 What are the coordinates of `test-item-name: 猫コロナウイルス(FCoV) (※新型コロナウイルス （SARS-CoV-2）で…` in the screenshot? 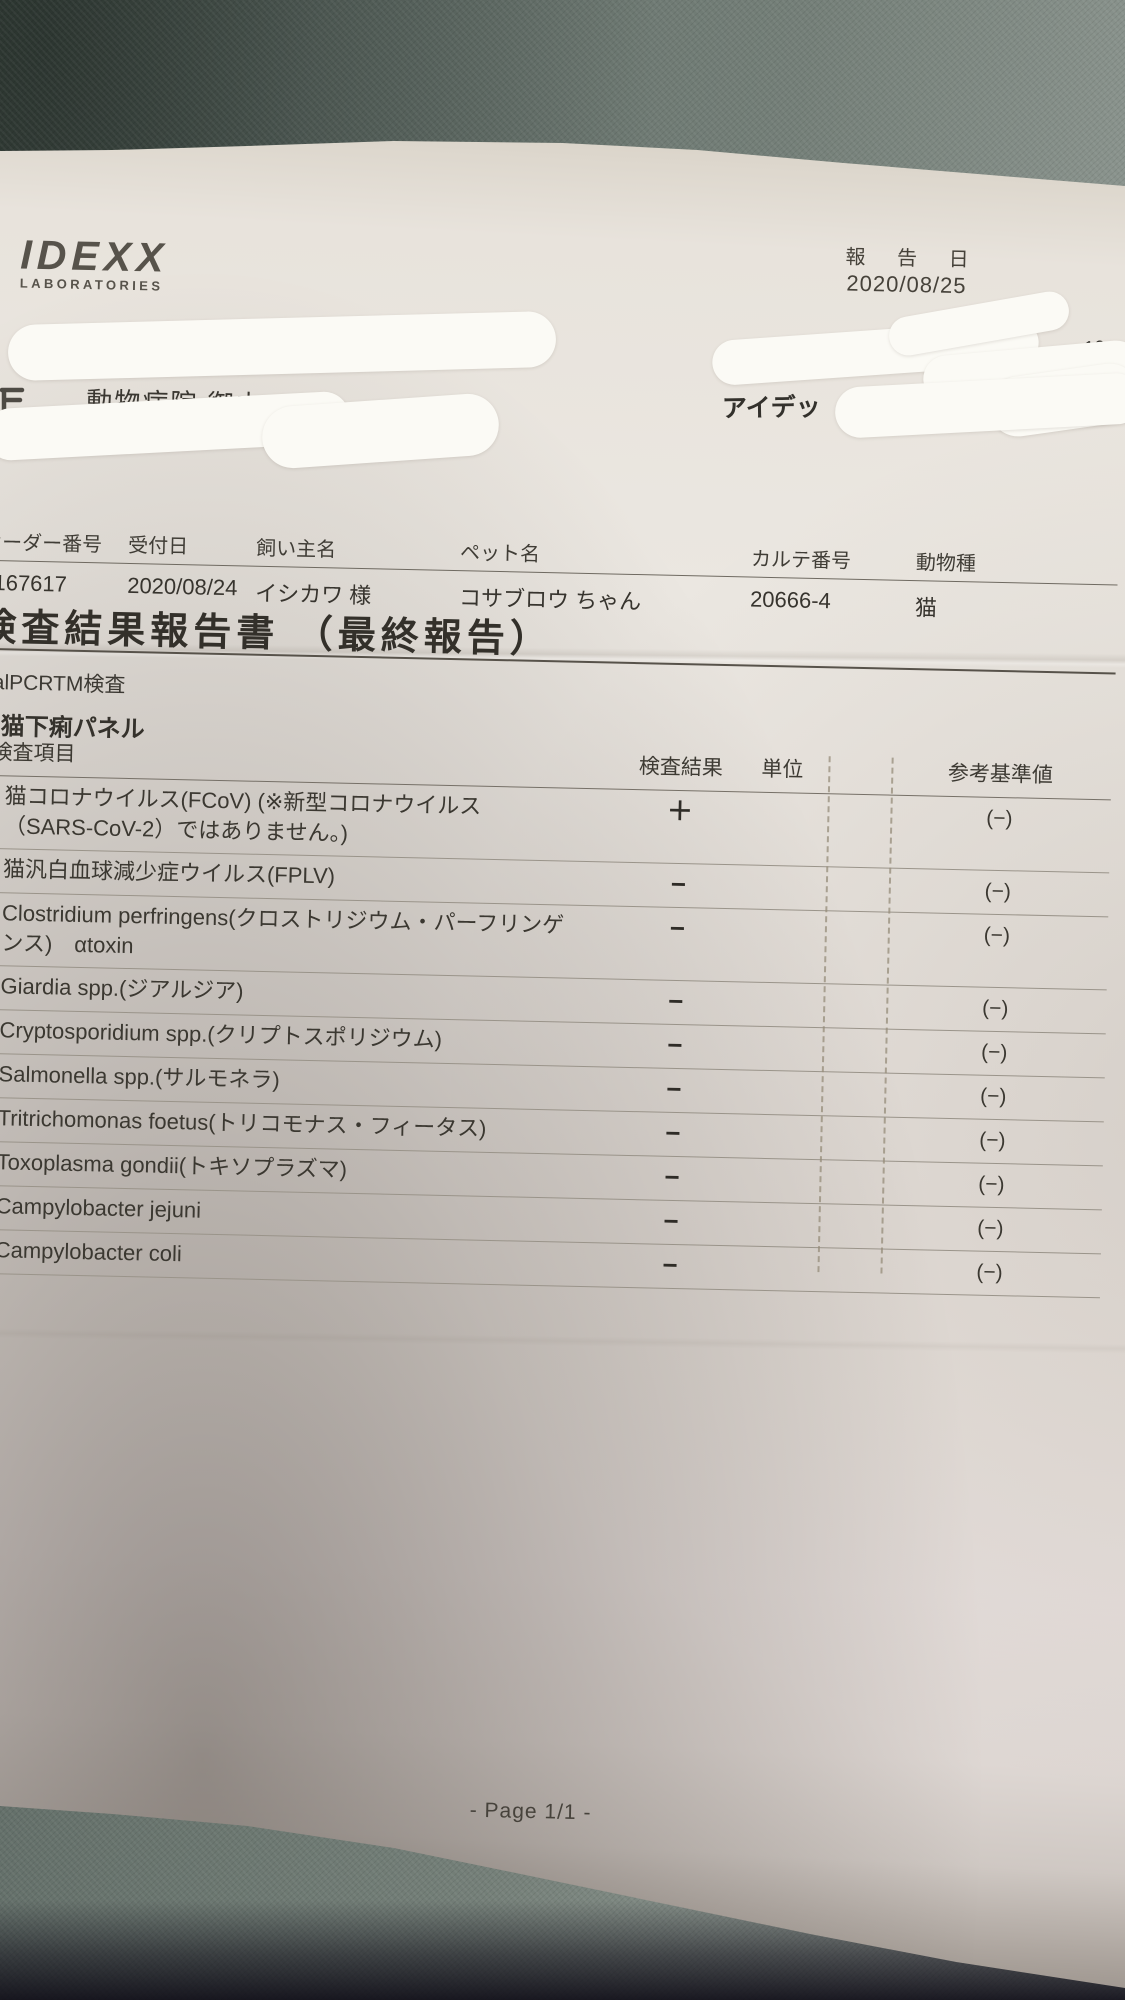 It's located at (242, 814).